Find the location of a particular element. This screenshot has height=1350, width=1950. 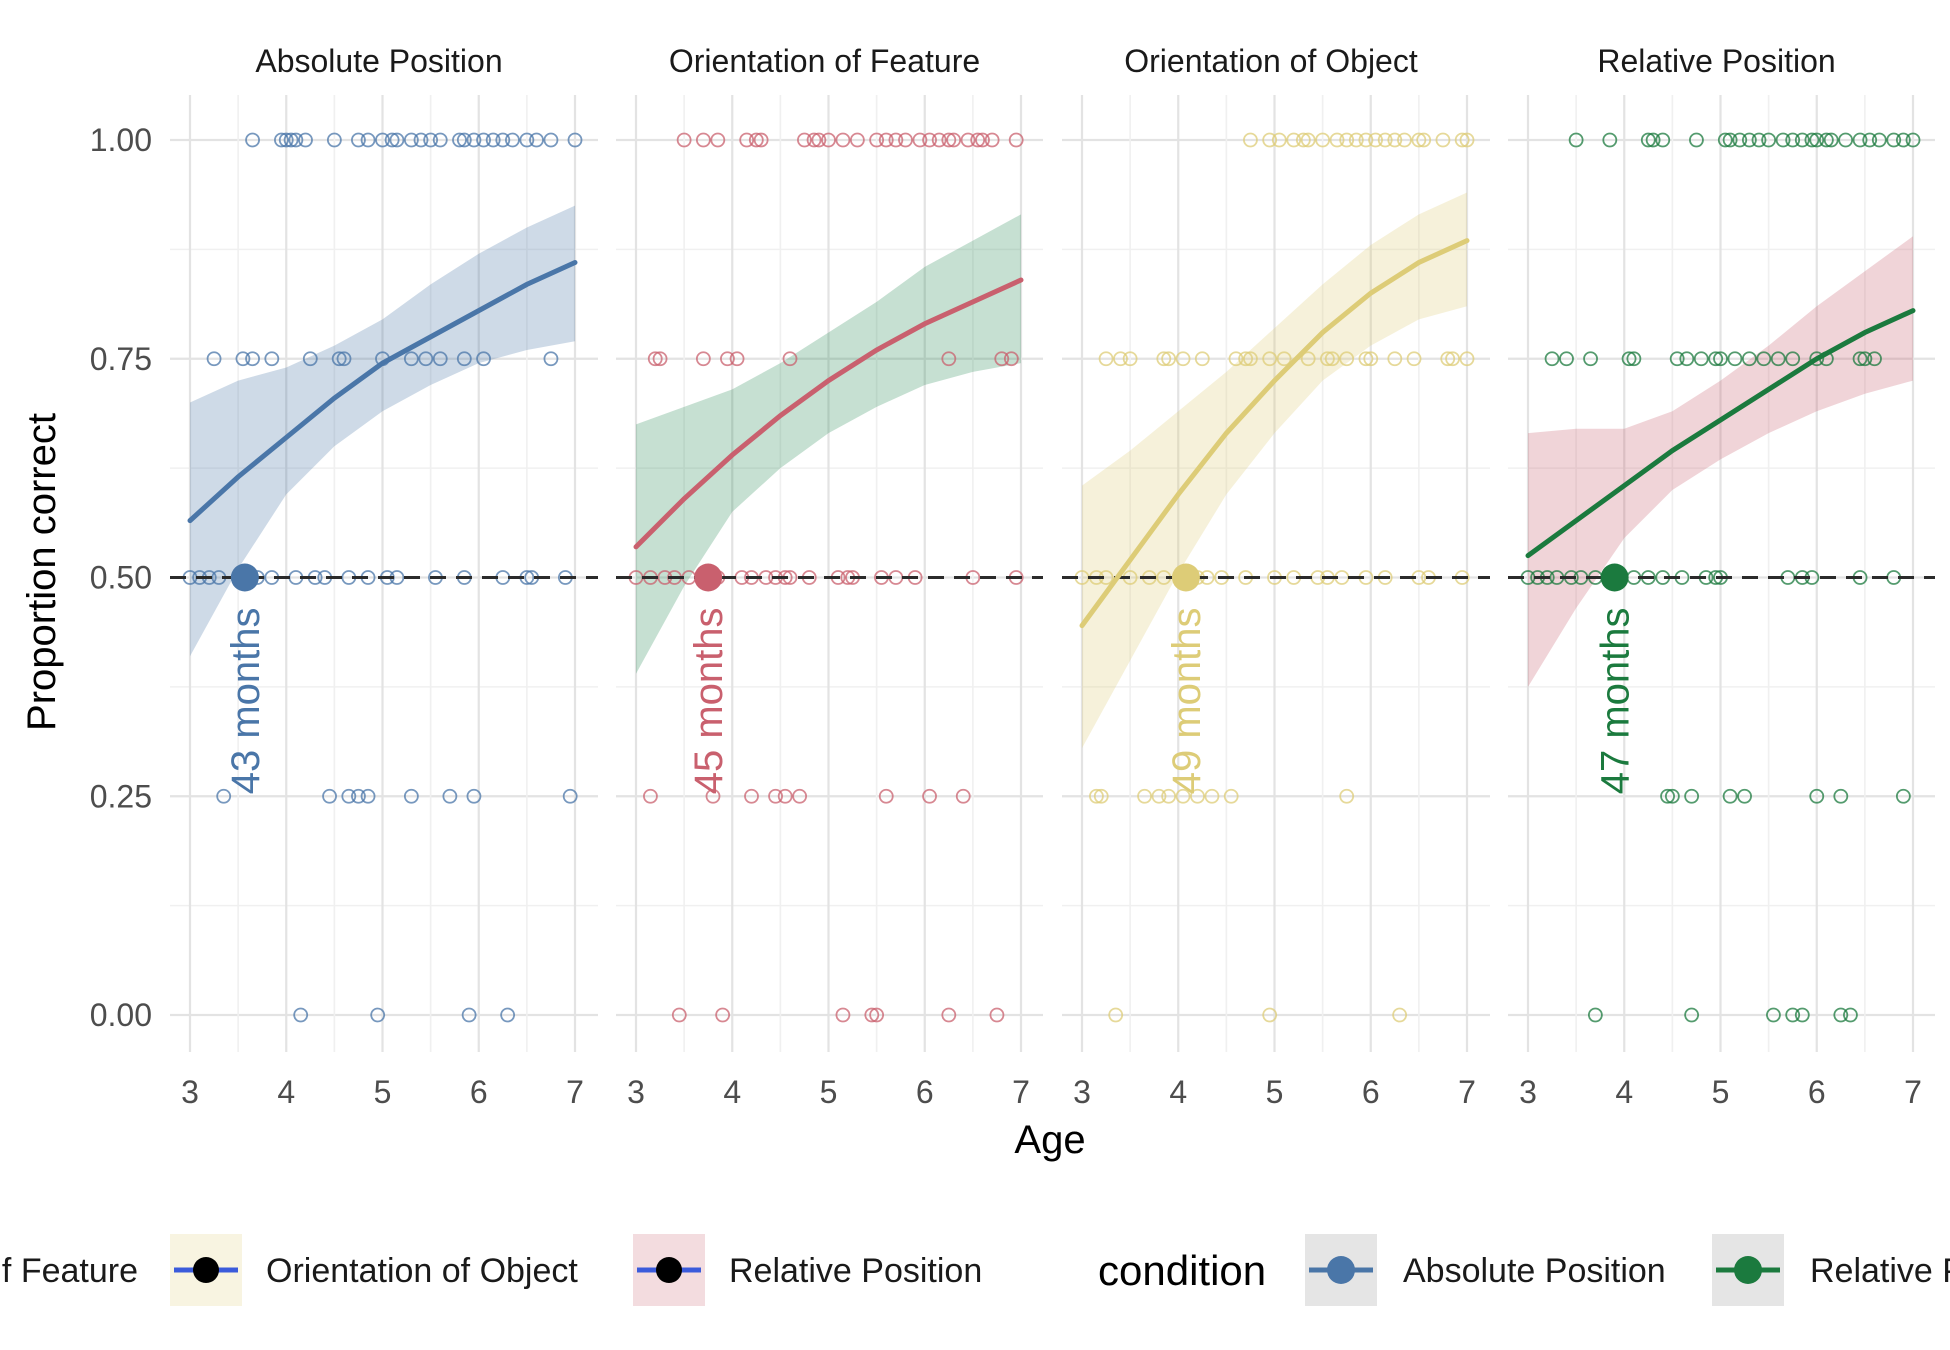

legend-title: condition is located at coordinates (1182, 1270).